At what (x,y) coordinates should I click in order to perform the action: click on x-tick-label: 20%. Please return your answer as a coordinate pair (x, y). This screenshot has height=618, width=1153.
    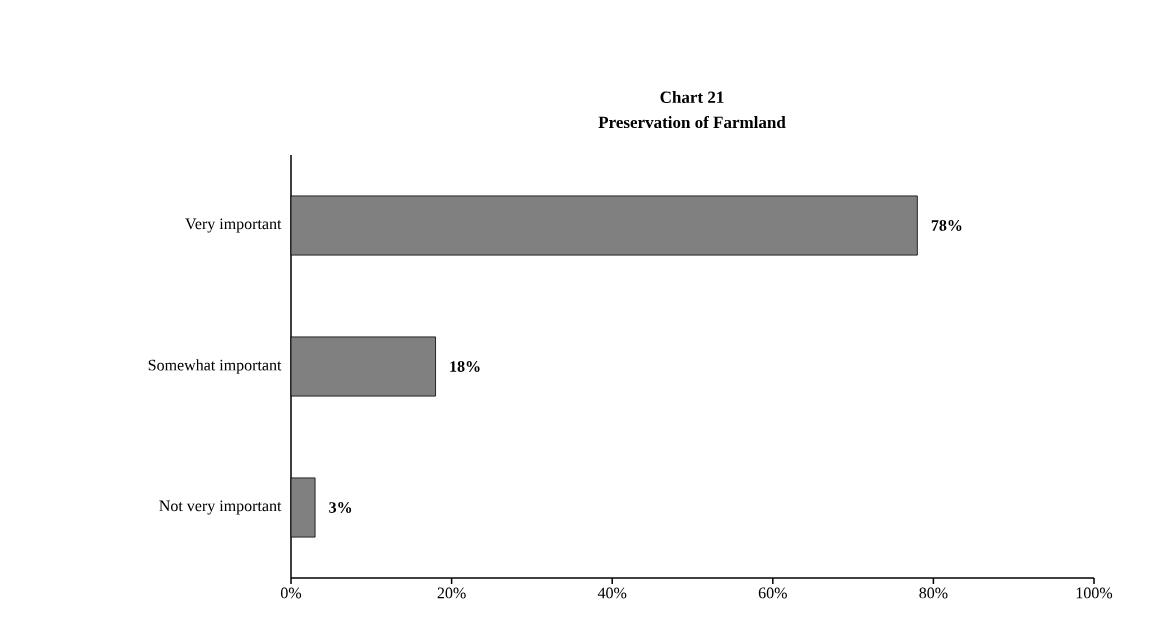
    Looking at the image, I should click on (451, 593).